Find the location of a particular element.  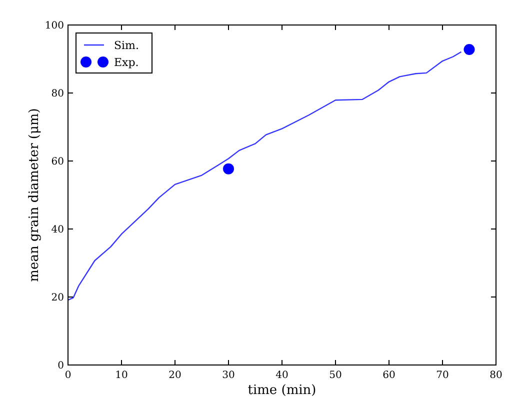

y-axis-title: mean grain diameter (μm) is located at coordinates (34, 195).